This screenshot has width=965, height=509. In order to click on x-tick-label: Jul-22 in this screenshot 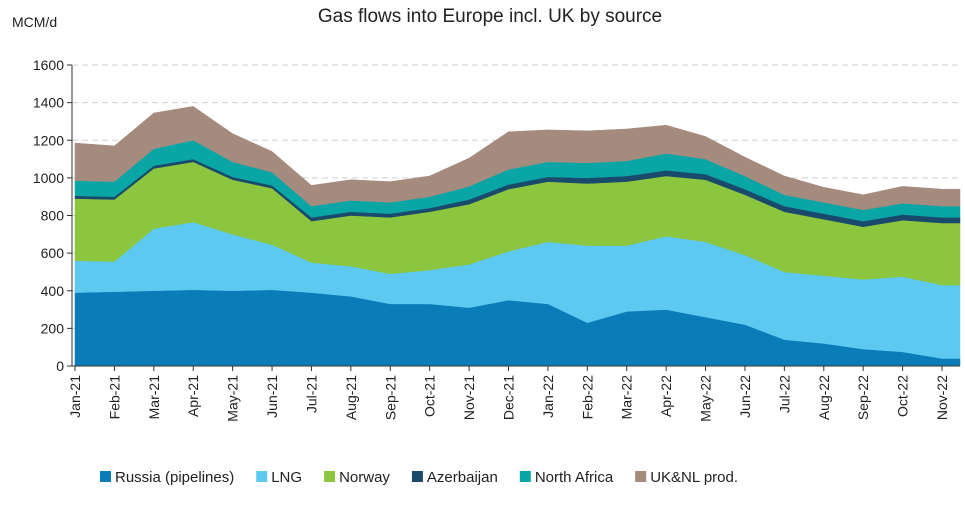, I will do `click(784, 394)`.